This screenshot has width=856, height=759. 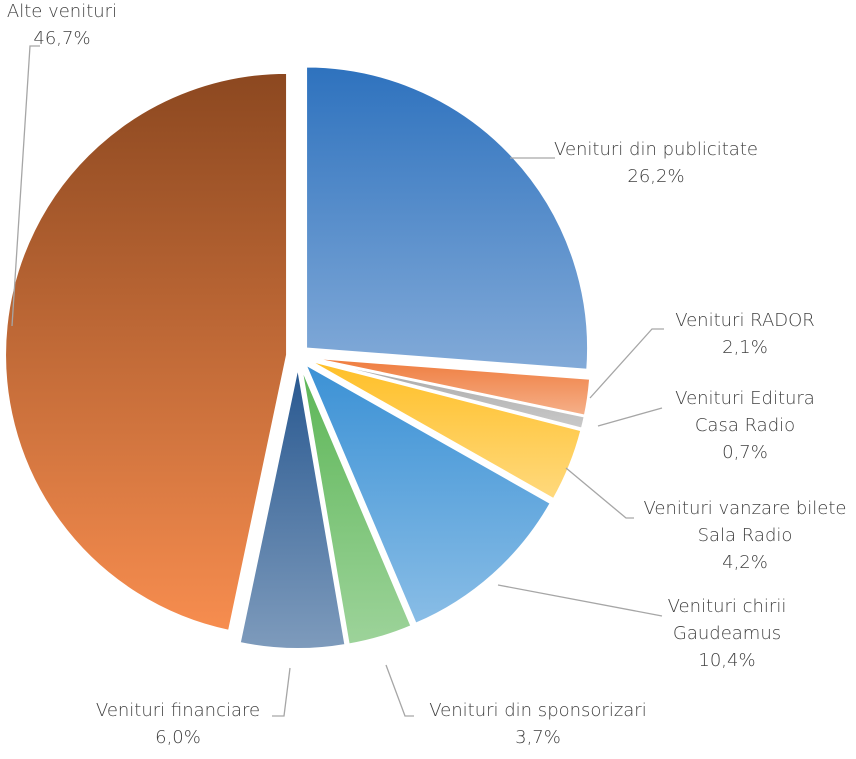 I want to click on value-label: 46,7%, so click(x=61, y=38).